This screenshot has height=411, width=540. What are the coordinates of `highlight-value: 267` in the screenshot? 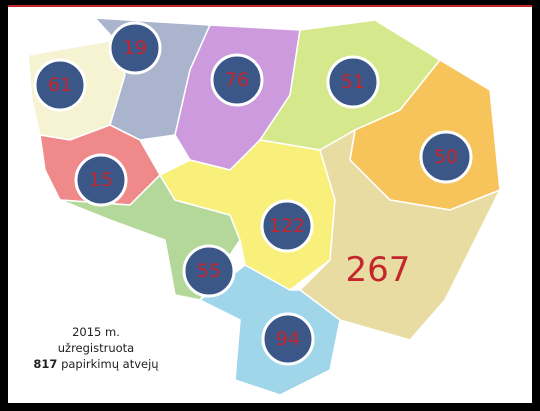 It's located at (378, 270).